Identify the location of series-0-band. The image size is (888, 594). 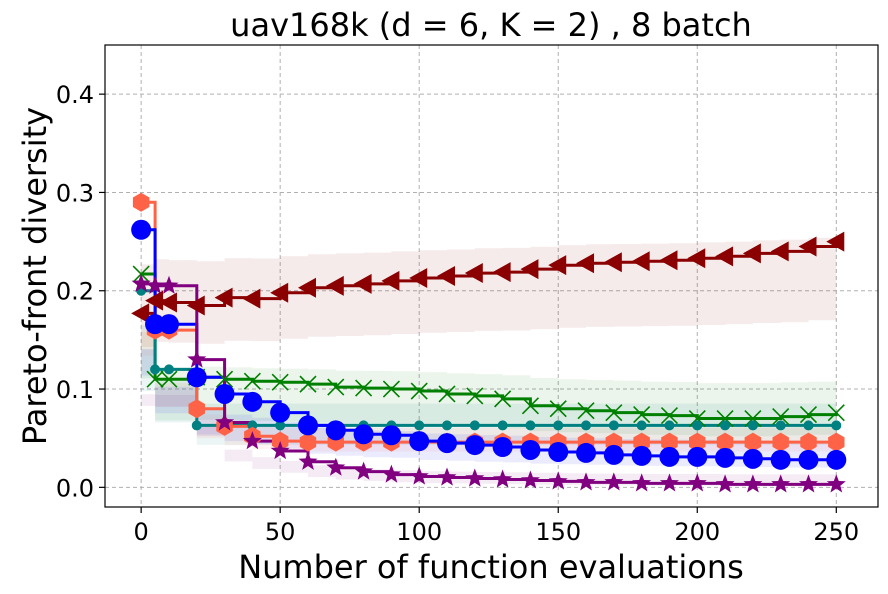
(489, 291).